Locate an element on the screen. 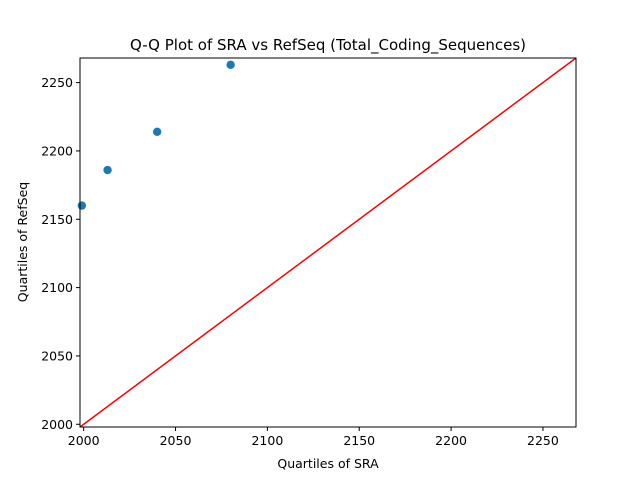  y-tick-label: 2200 is located at coordinates (57, 150).